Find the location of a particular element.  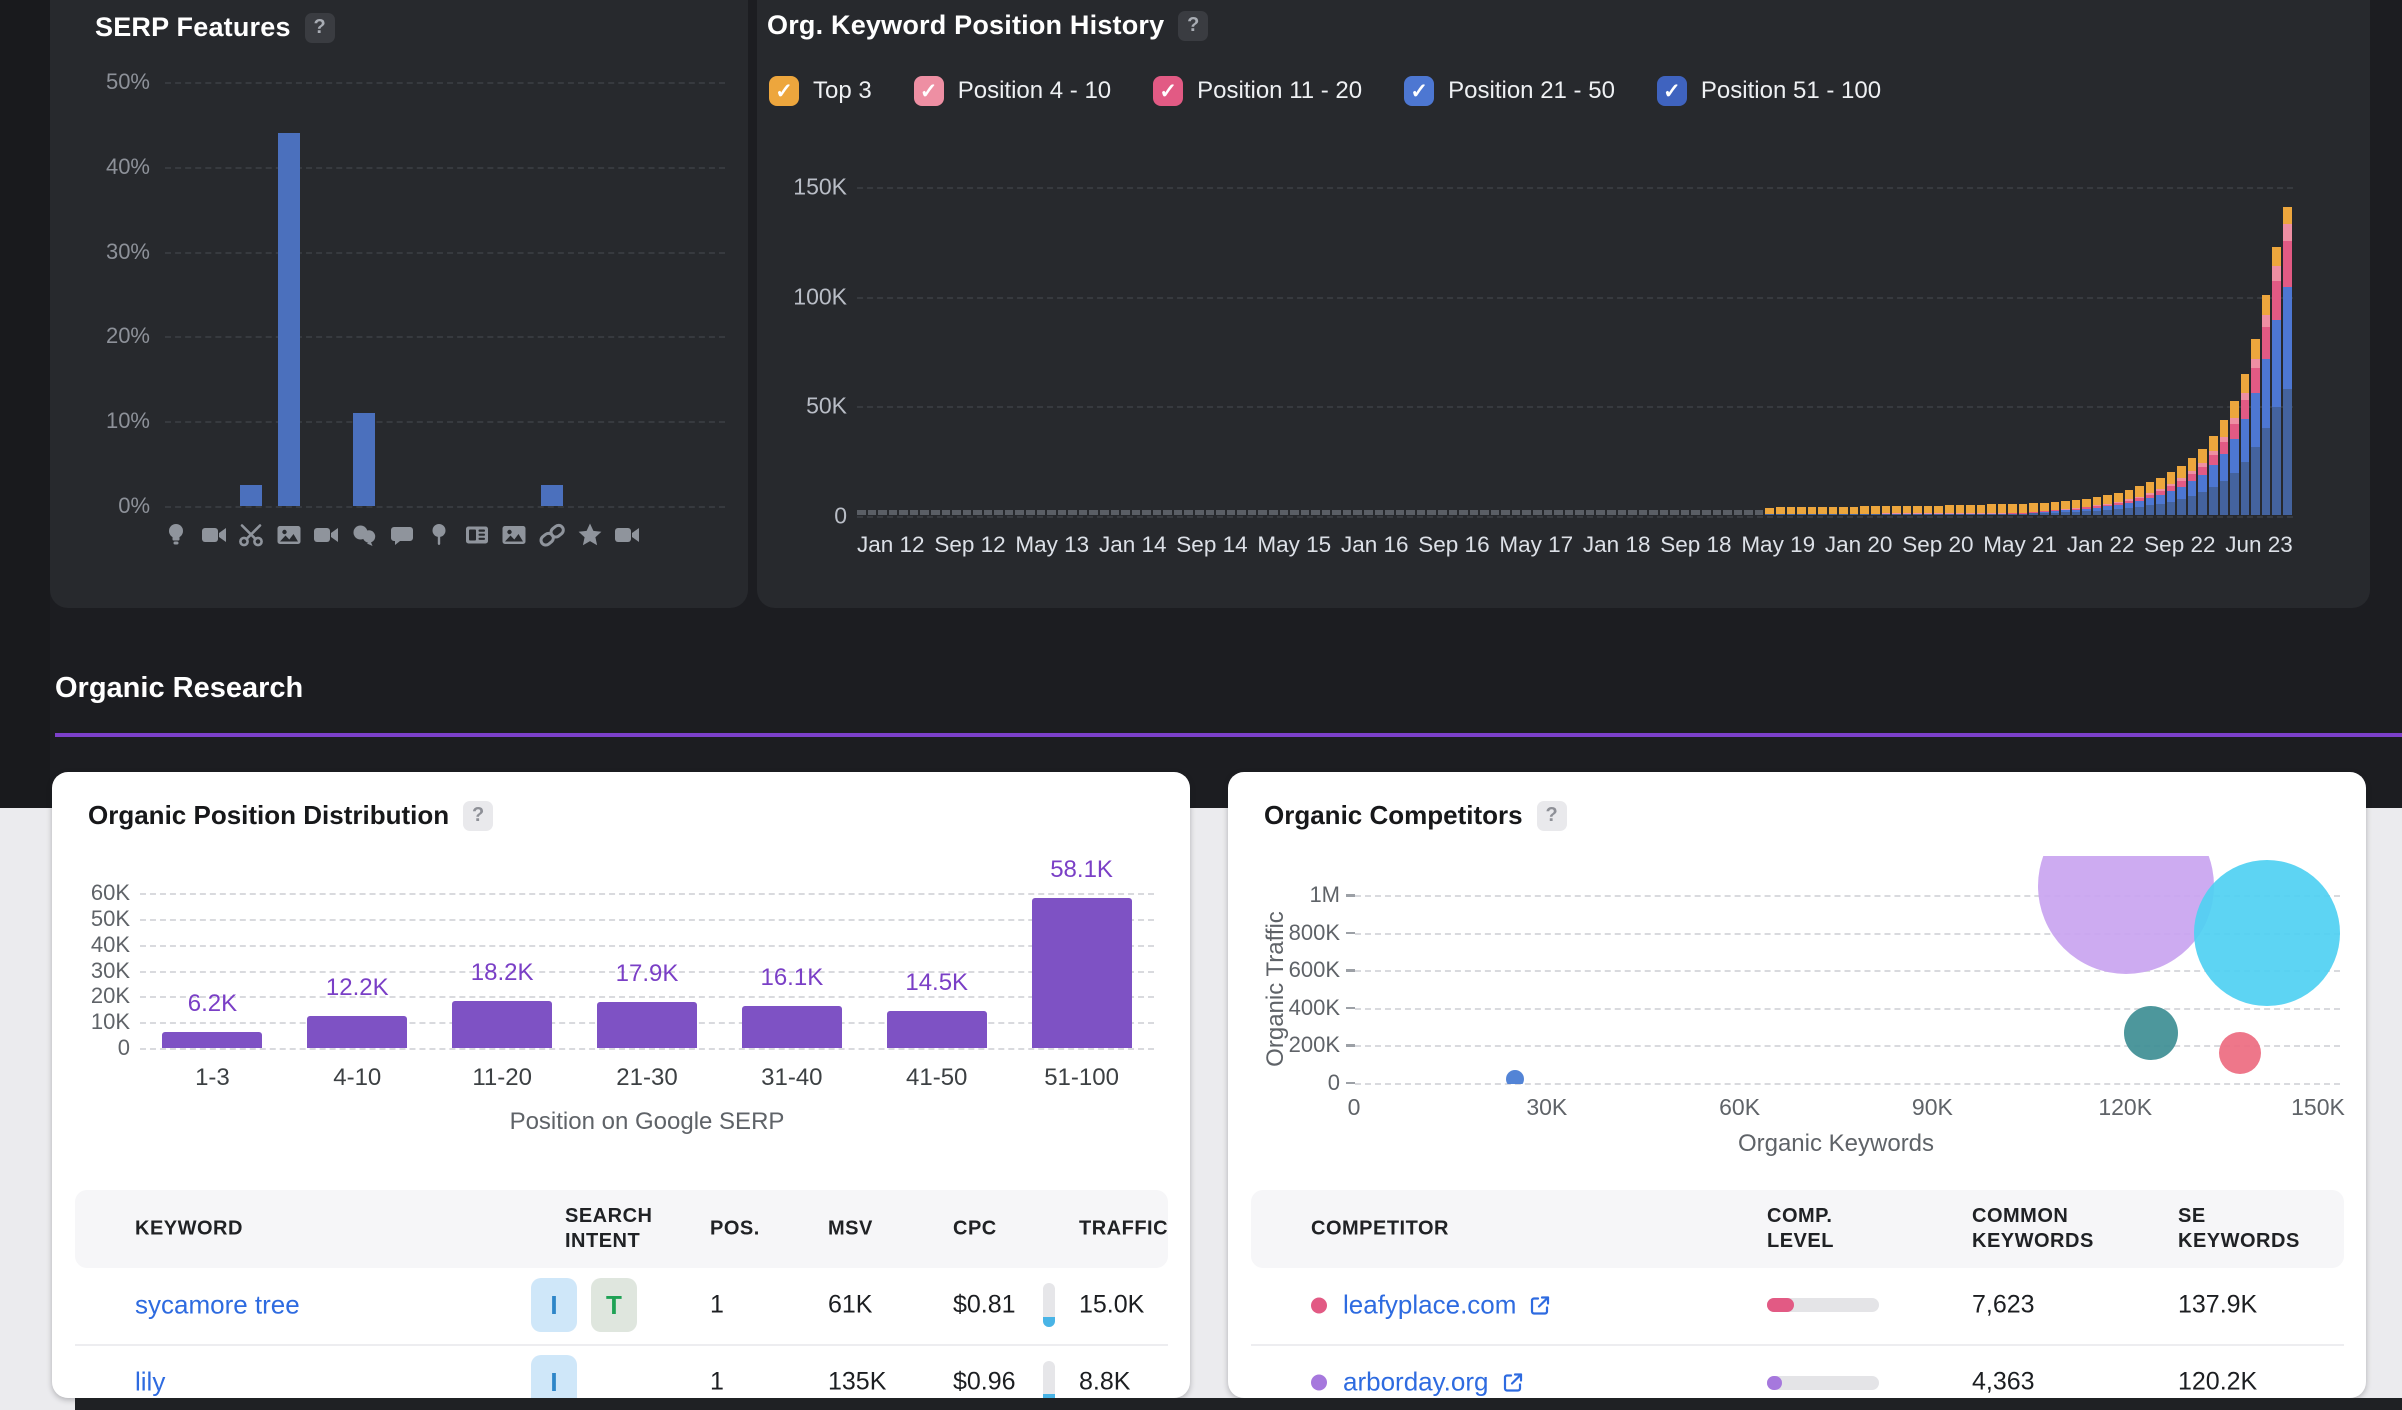

keyword-link: sycamore tree is located at coordinates (217, 1304).